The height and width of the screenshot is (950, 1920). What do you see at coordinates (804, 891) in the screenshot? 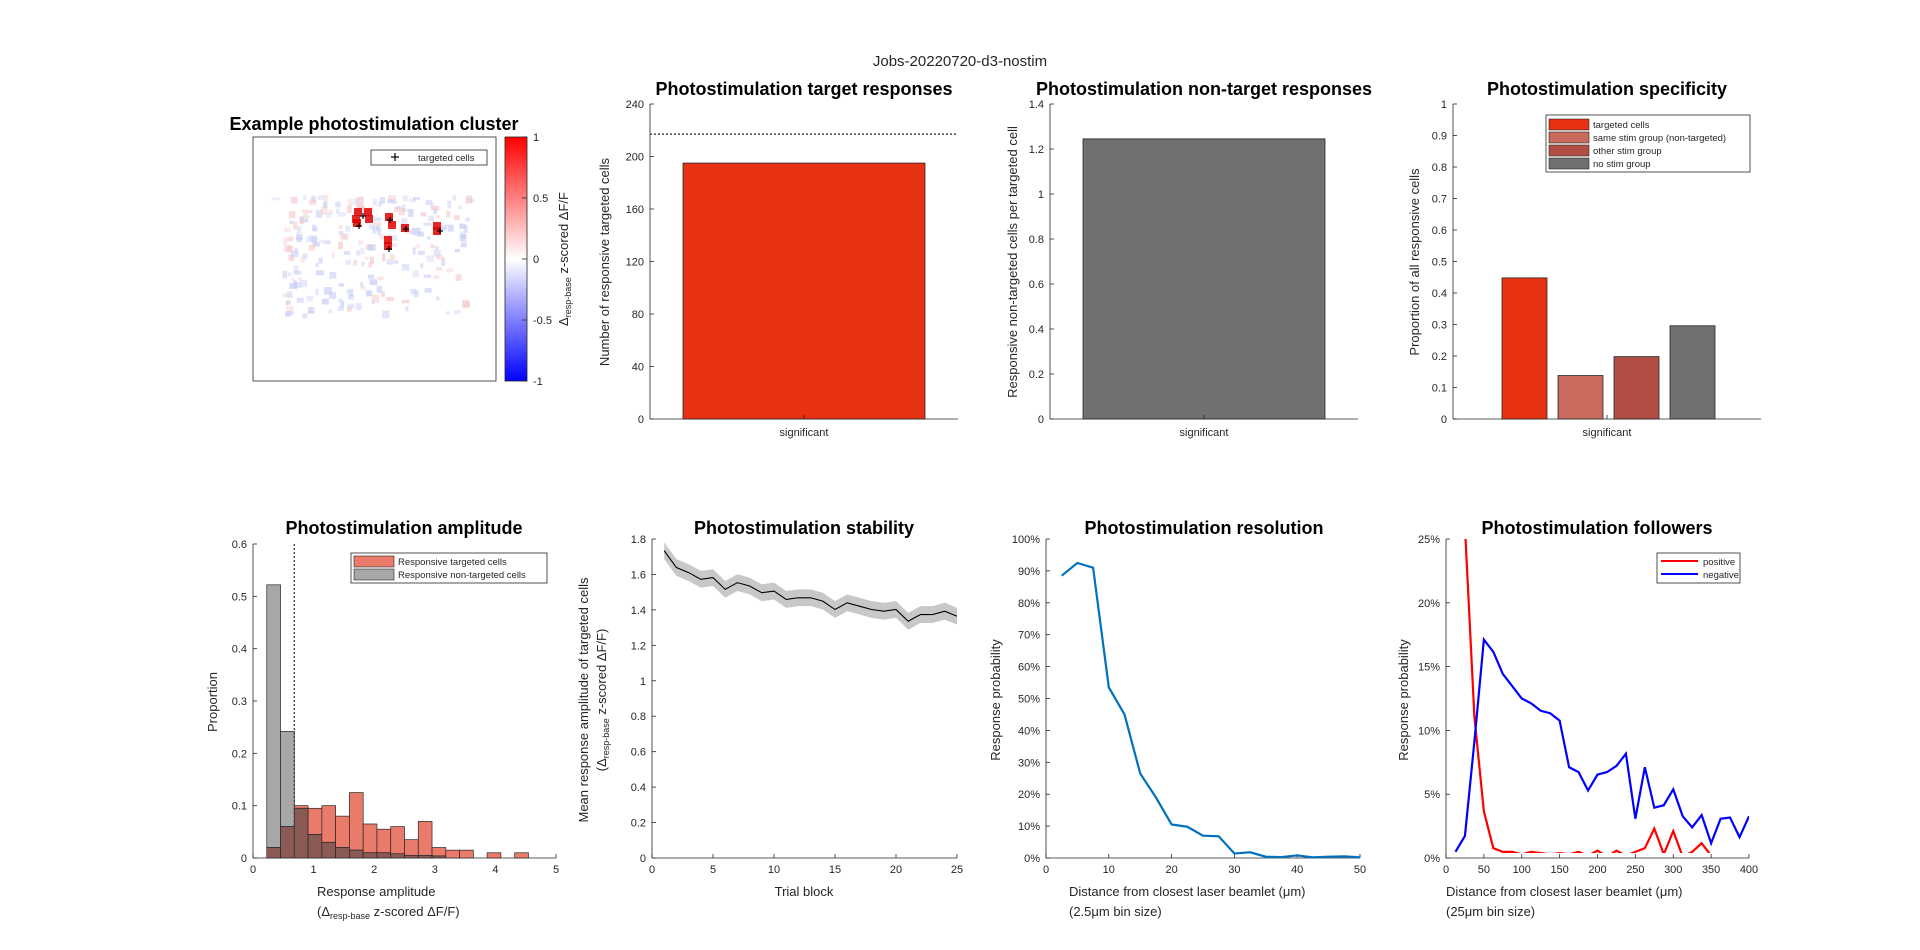
I see `x-axis-label: Trial block` at bounding box center [804, 891].